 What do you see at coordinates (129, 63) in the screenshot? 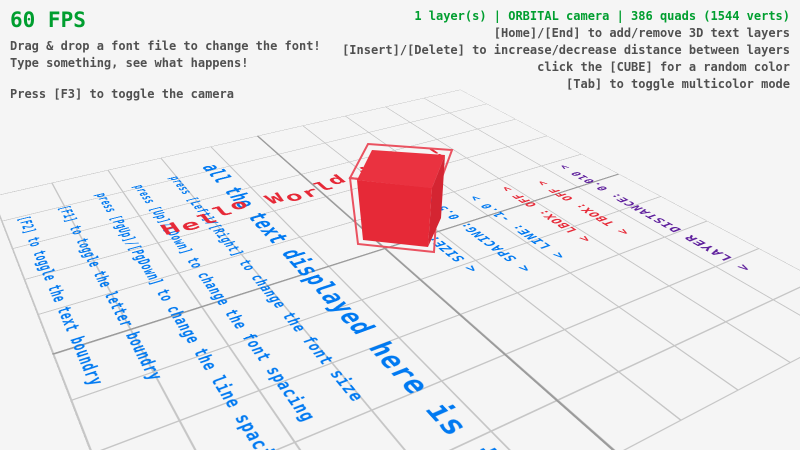
I see `type-hint: Type something, see what happens!` at bounding box center [129, 63].